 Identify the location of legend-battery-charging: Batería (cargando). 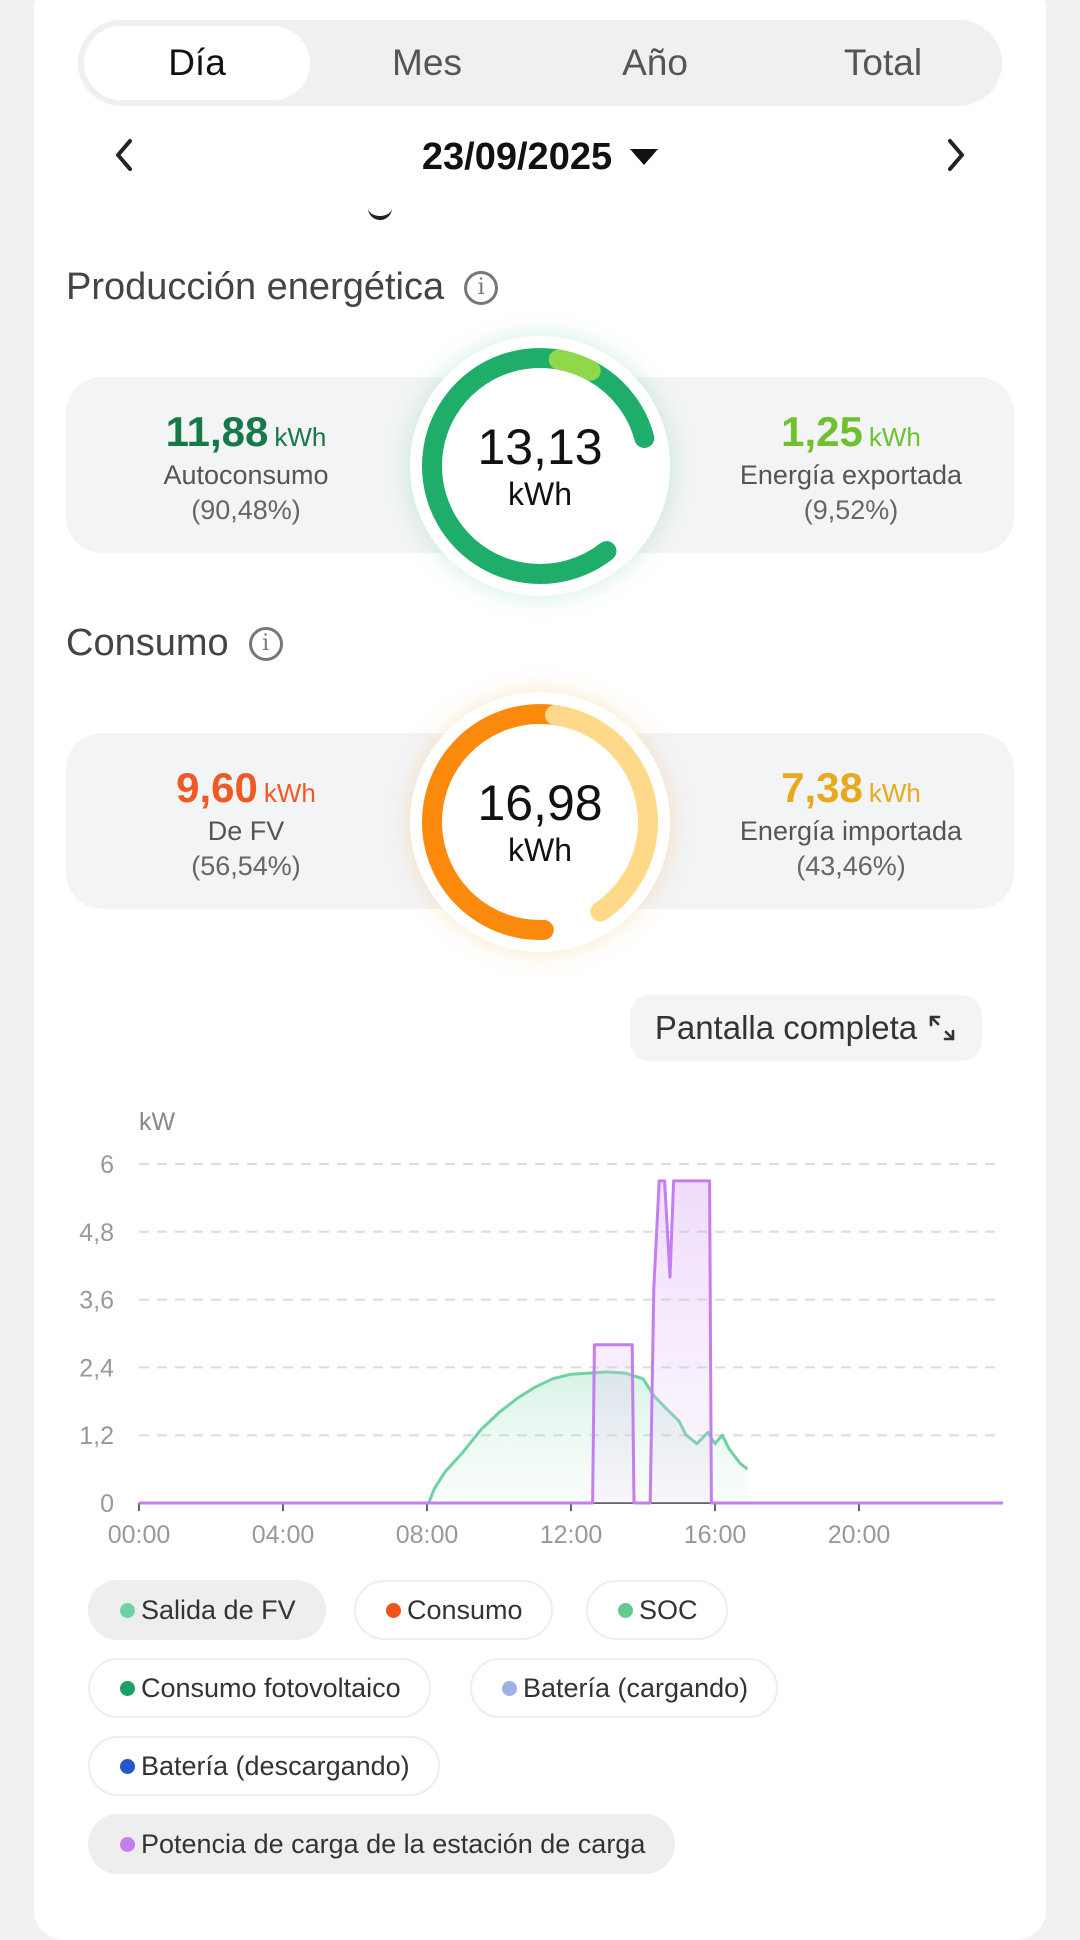
(624, 1688).